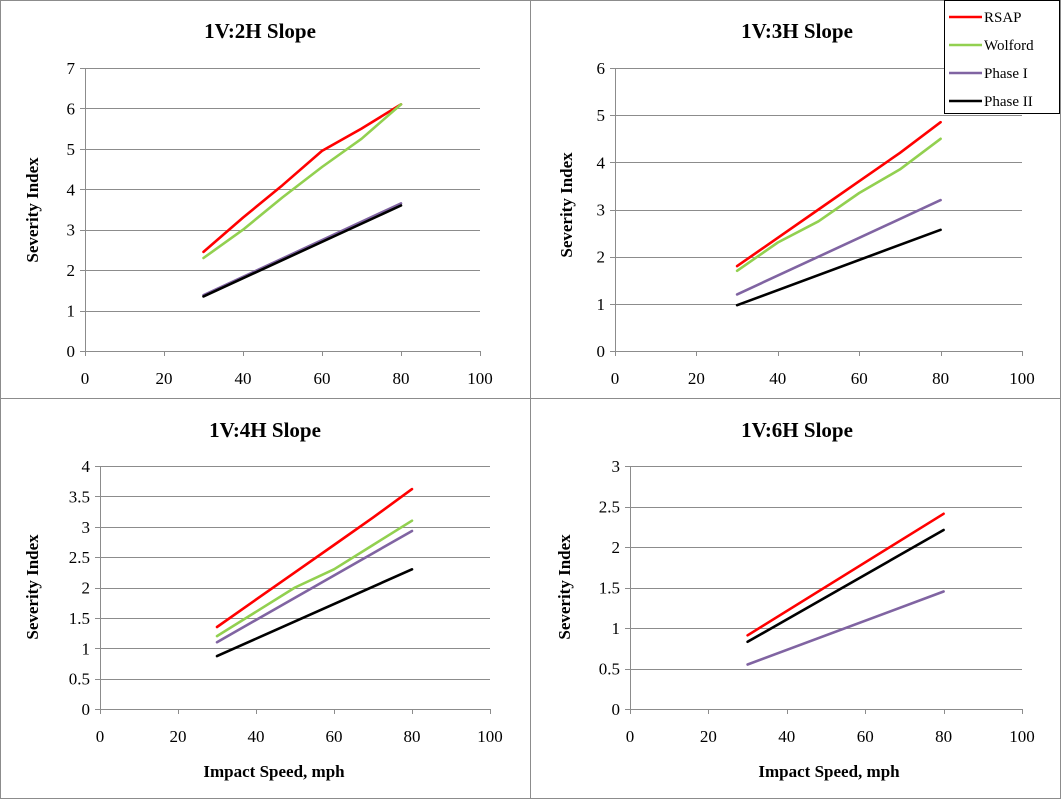  What do you see at coordinates (265, 430) in the screenshot?
I see `chart-title: 1V:4H Slope` at bounding box center [265, 430].